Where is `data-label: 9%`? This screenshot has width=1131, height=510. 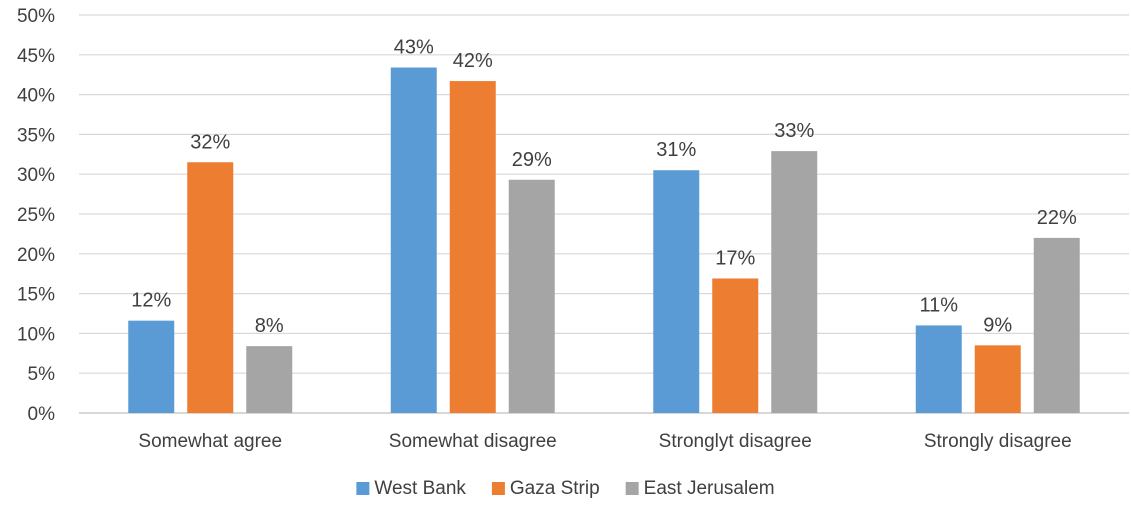 data-label: 9% is located at coordinates (997, 325).